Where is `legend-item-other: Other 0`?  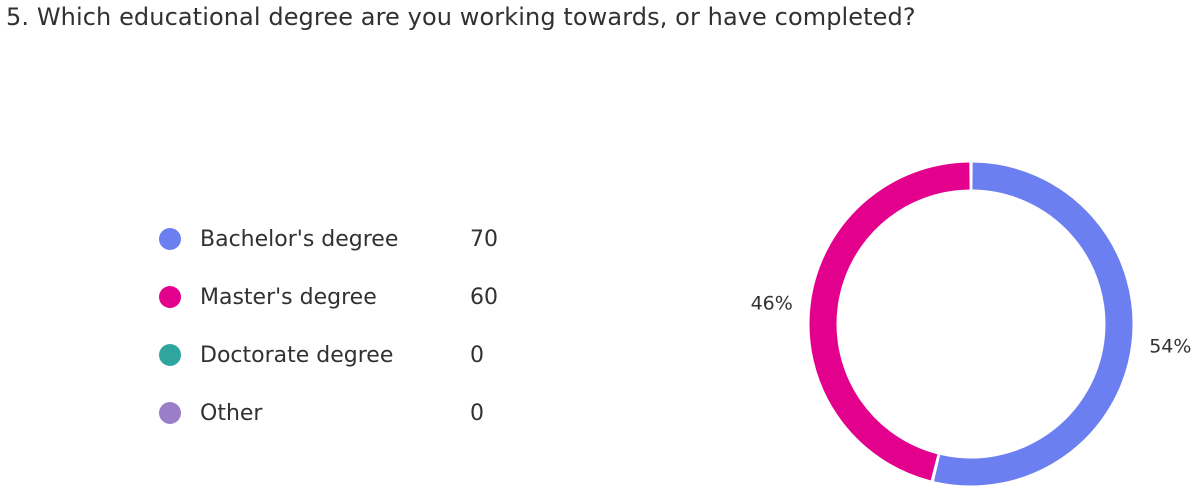 legend-item-other: Other 0 is located at coordinates (339, 425).